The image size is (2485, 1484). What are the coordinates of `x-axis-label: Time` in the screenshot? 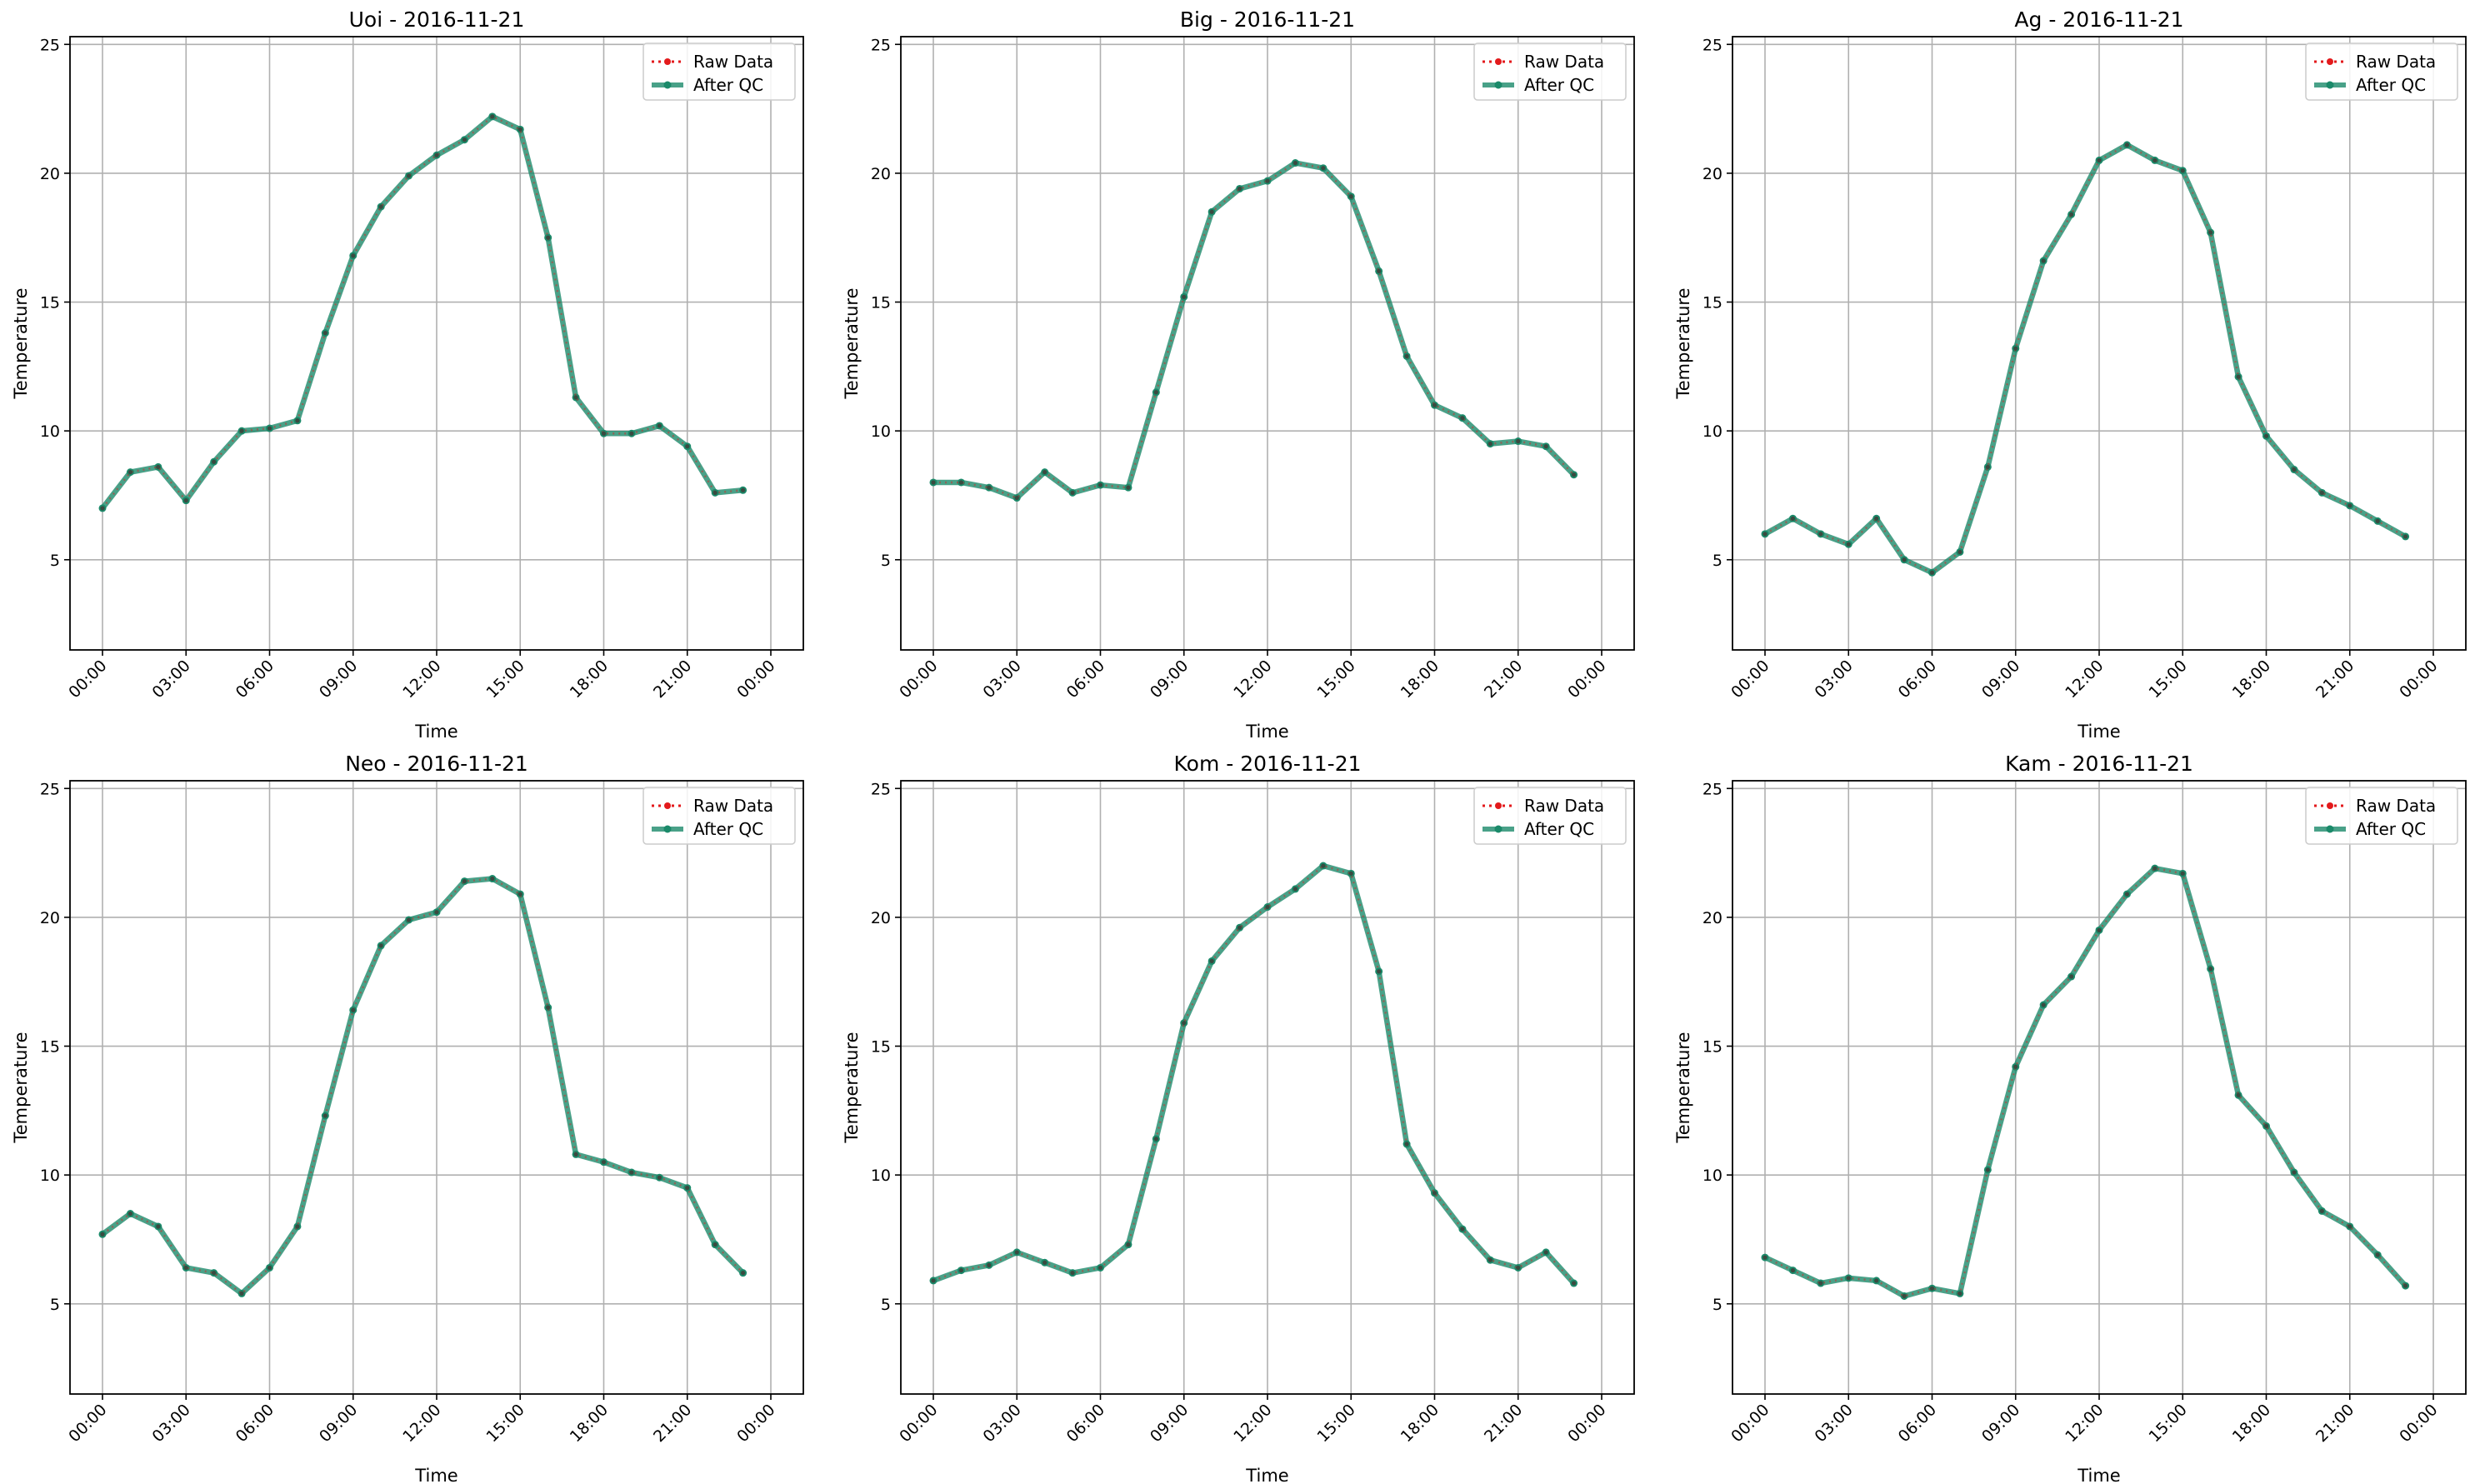 It's located at (1266, 732).